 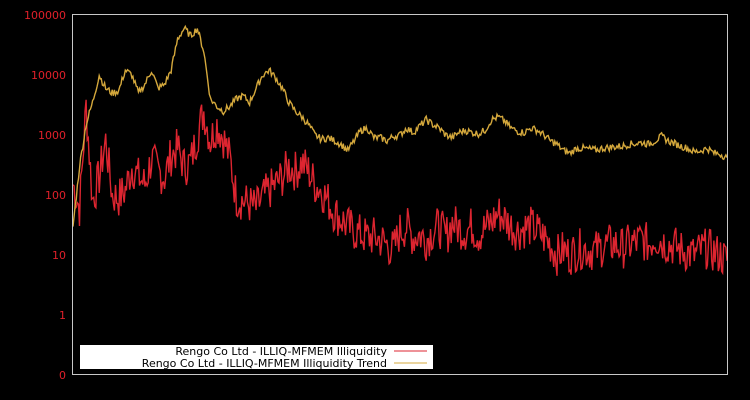 I want to click on y-tick-label: 10, so click(x=59, y=255).